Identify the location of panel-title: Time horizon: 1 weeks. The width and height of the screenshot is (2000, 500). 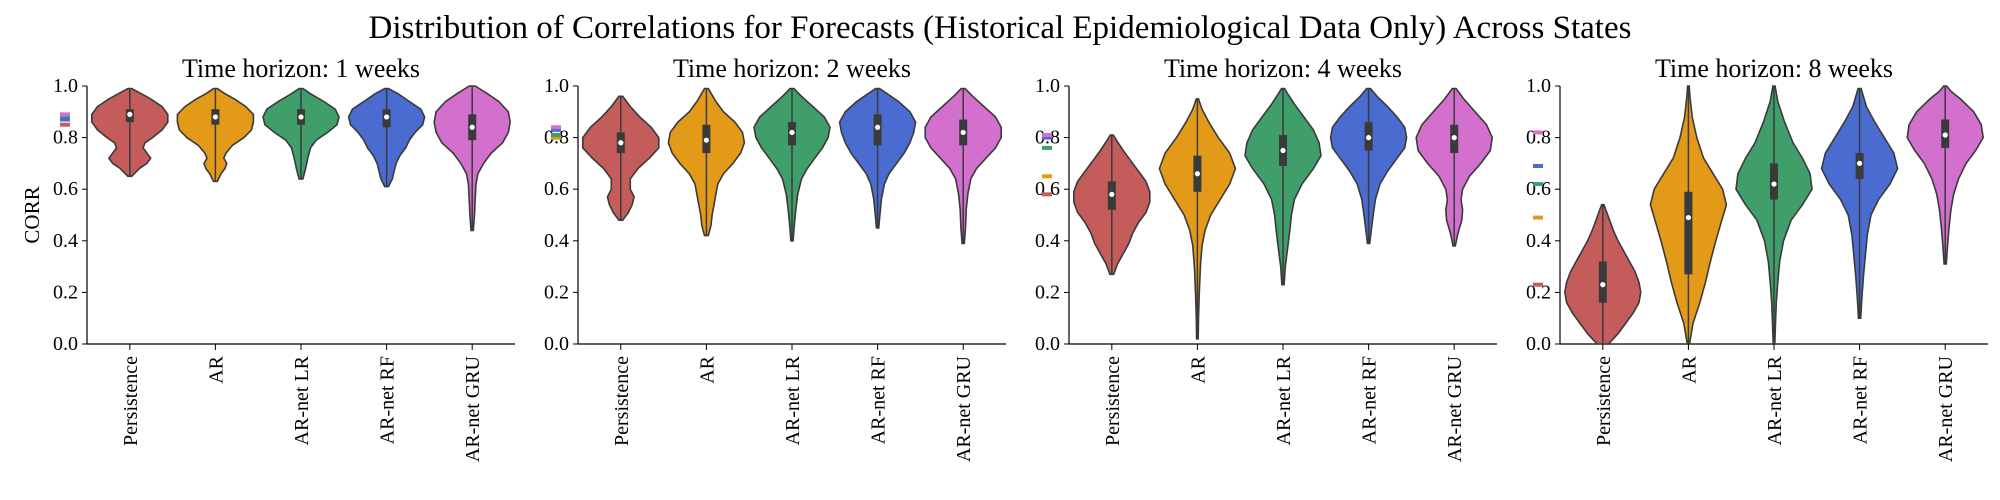
(301, 68).